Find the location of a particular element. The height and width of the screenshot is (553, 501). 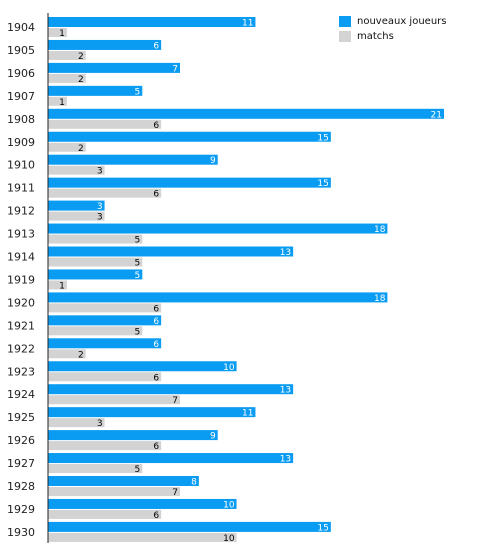

year-label: 1930 is located at coordinates (21, 532).